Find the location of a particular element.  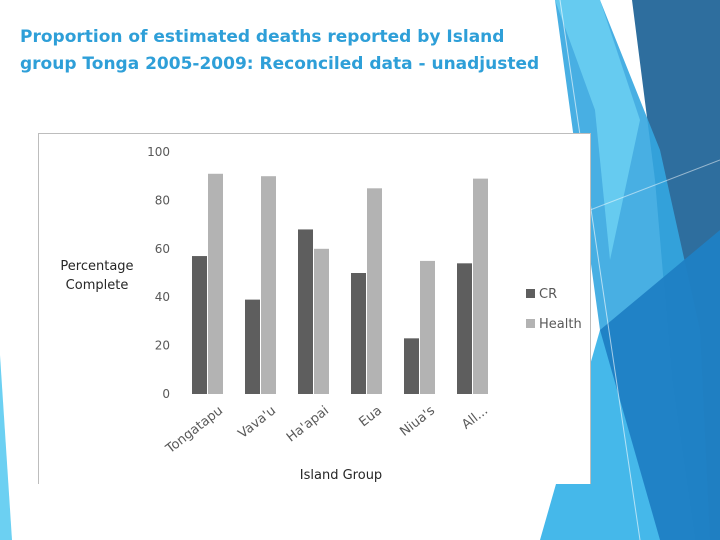

y-tick-label: 100 is located at coordinates (158, 152).